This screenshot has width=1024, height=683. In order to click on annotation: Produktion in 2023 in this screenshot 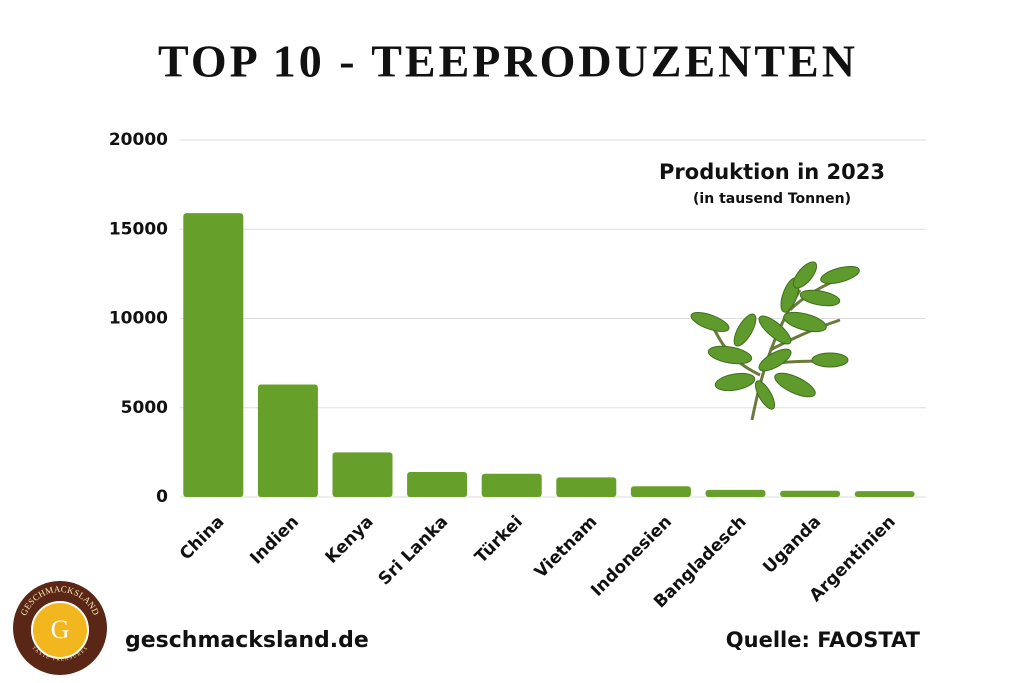, I will do `click(772, 172)`.